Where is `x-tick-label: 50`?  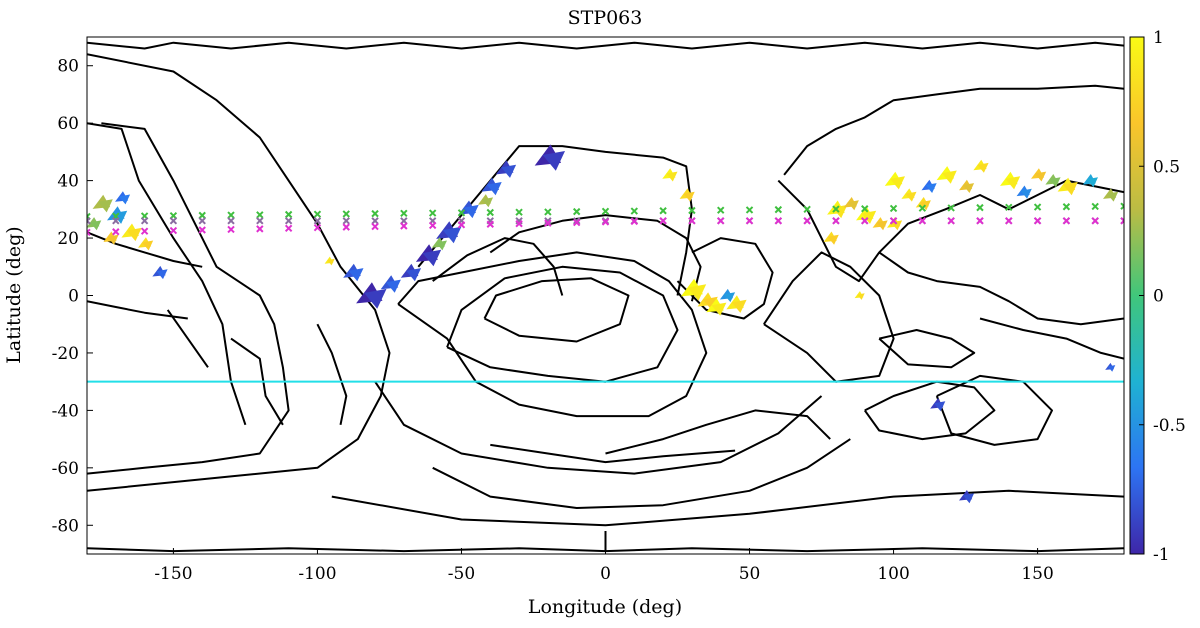 x-tick-label: 50 is located at coordinates (750, 574).